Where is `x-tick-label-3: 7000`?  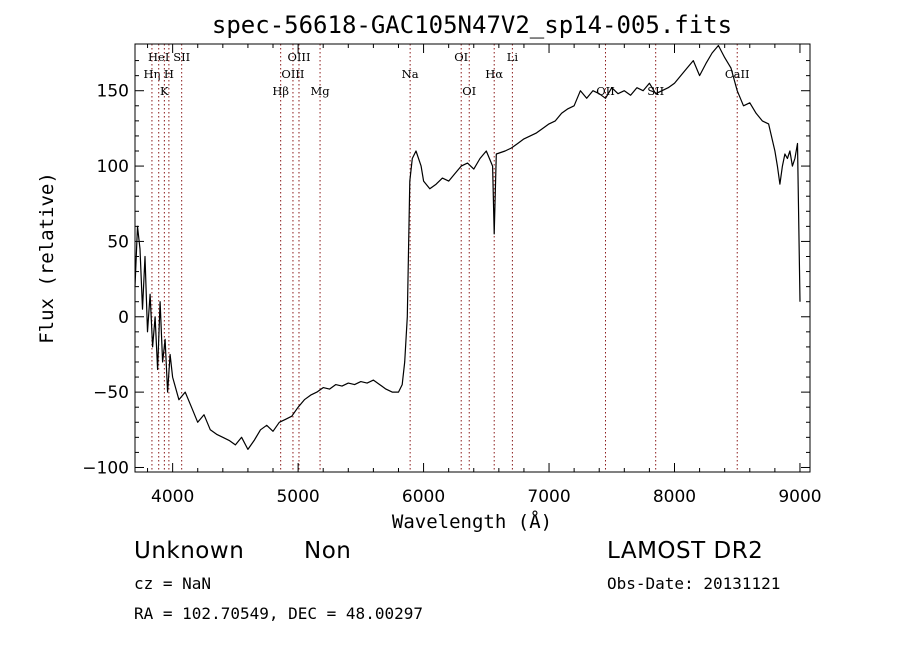
x-tick-label-3: 7000 is located at coordinates (548, 497).